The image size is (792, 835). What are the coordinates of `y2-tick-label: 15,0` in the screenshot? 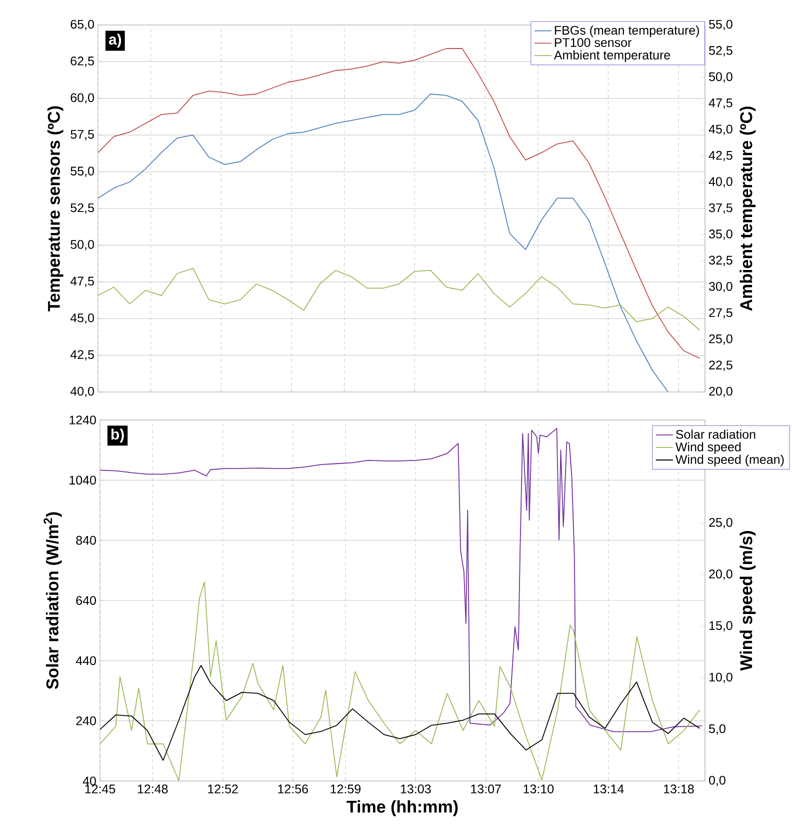 It's located at (720, 626).